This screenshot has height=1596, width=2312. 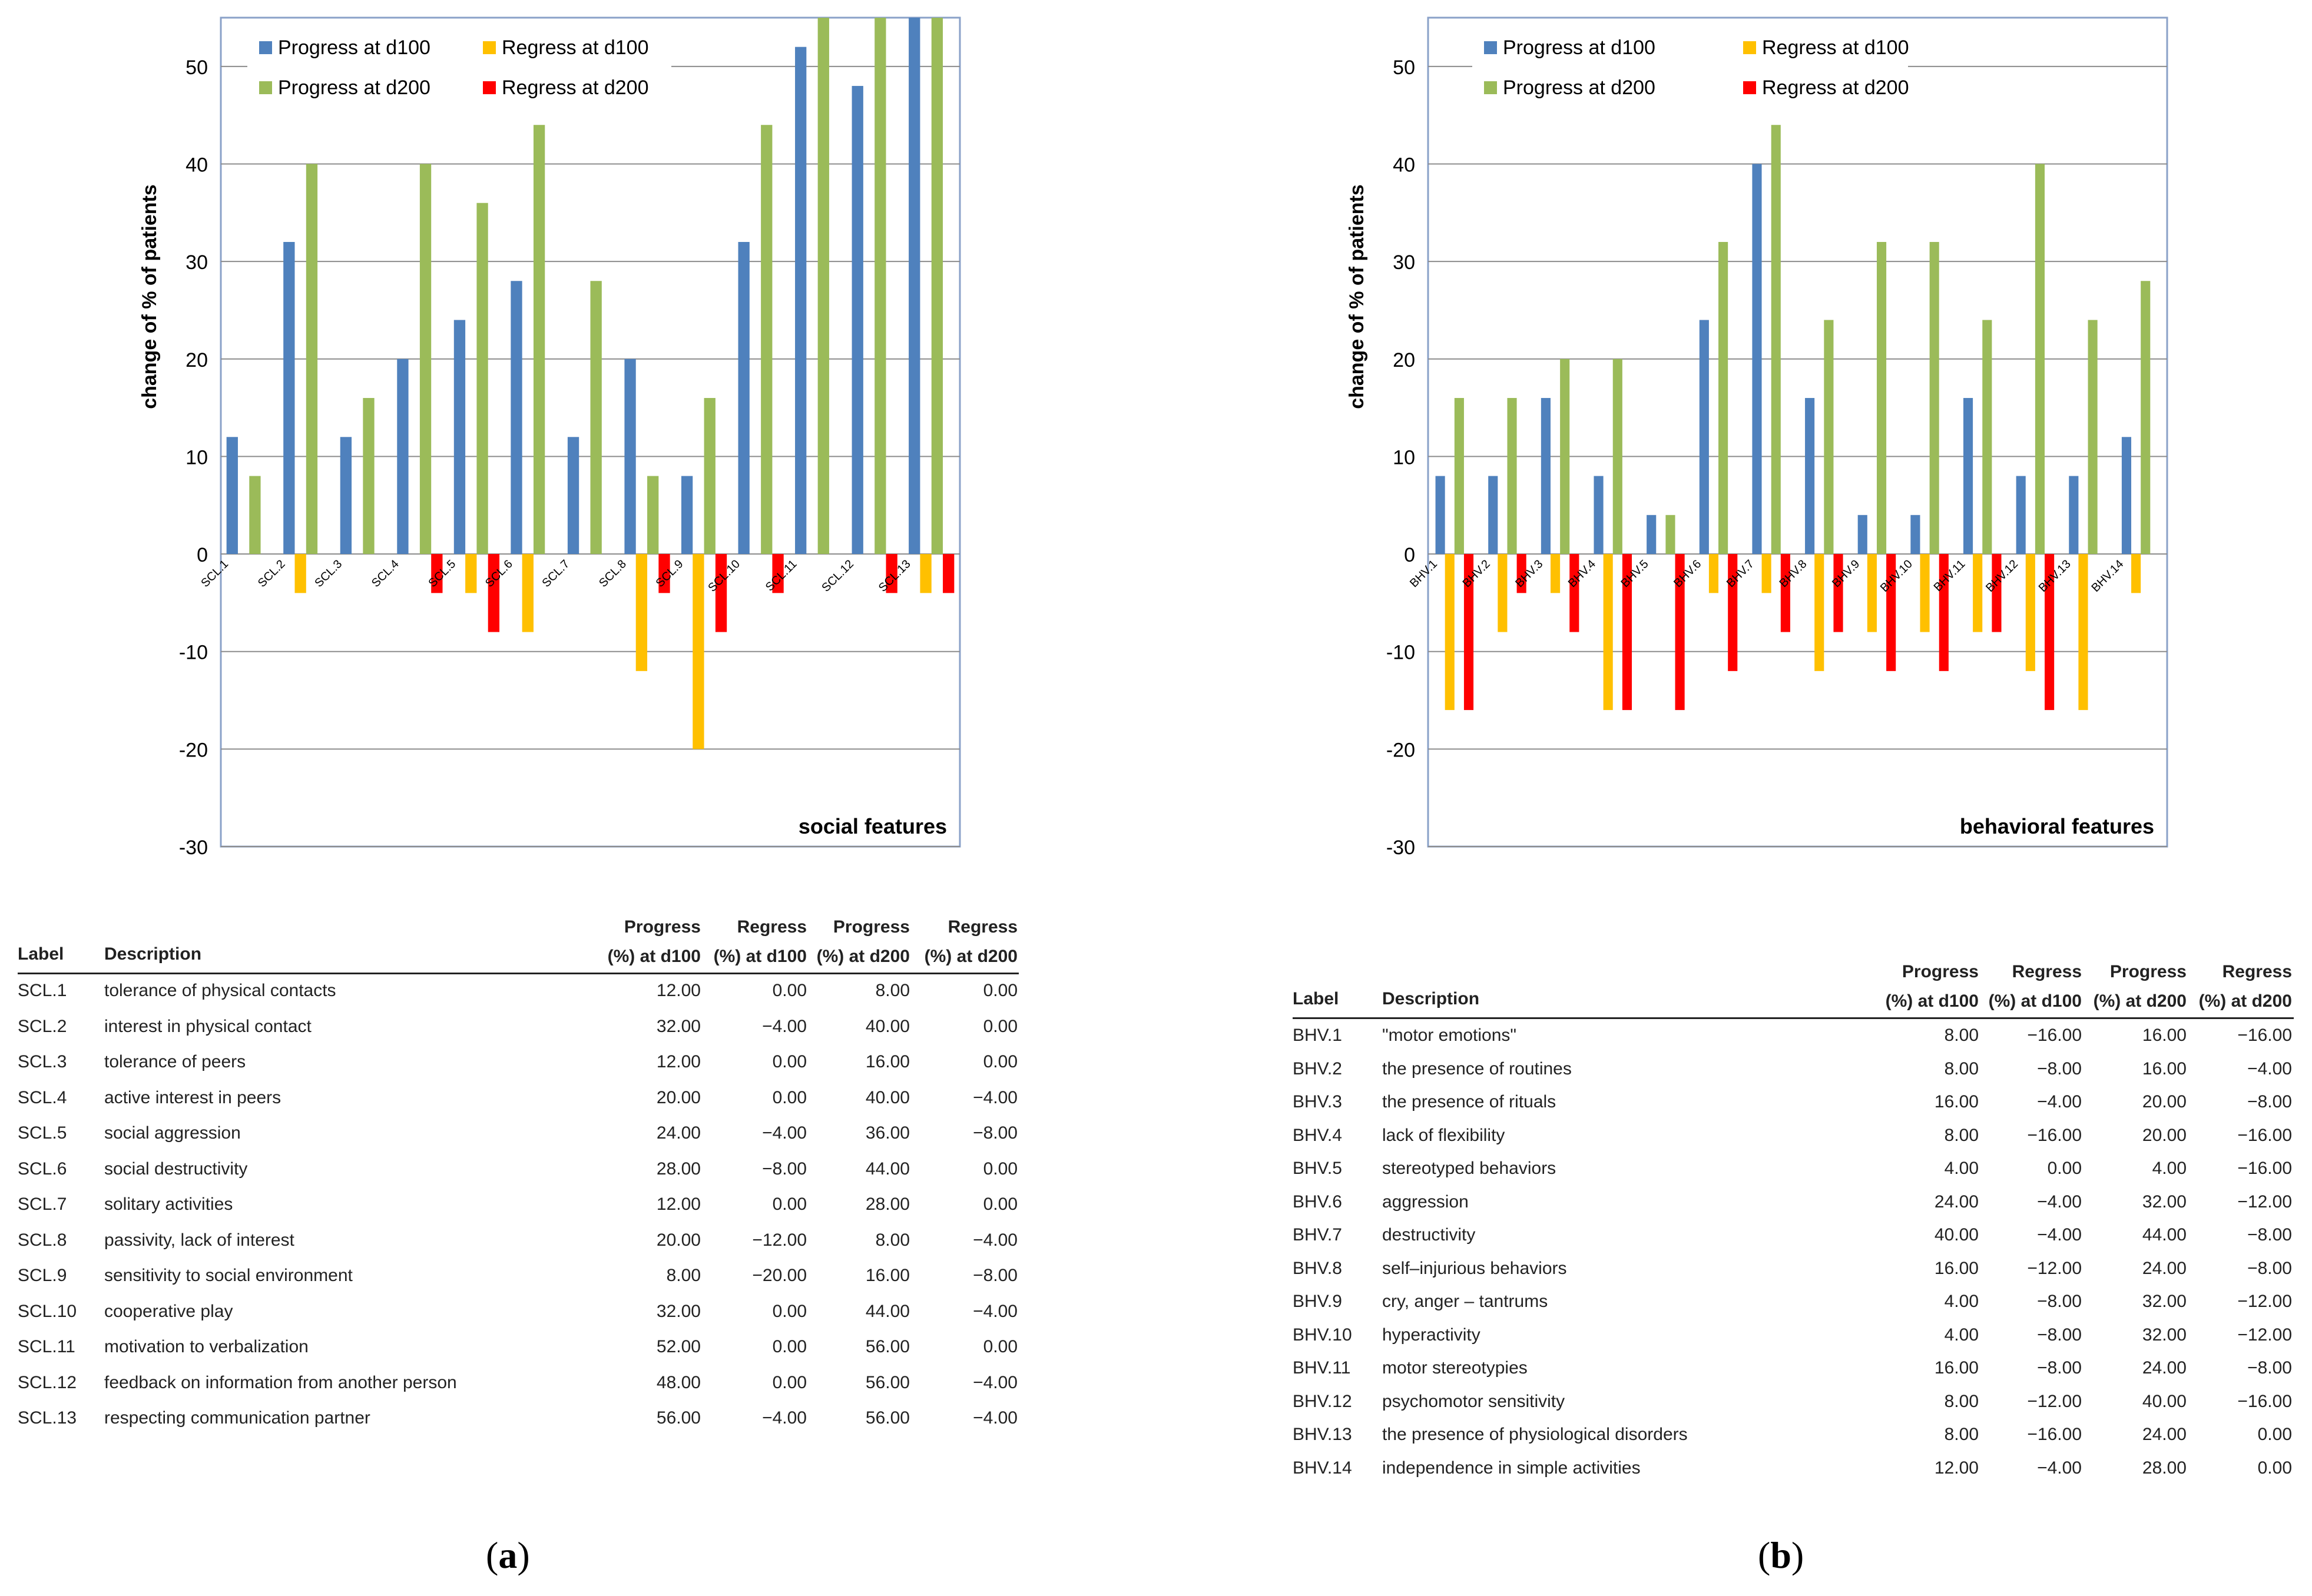 What do you see at coordinates (354, 88) in the screenshot?
I see `legend-label: Progress at d200` at bounding box center [354, 88].